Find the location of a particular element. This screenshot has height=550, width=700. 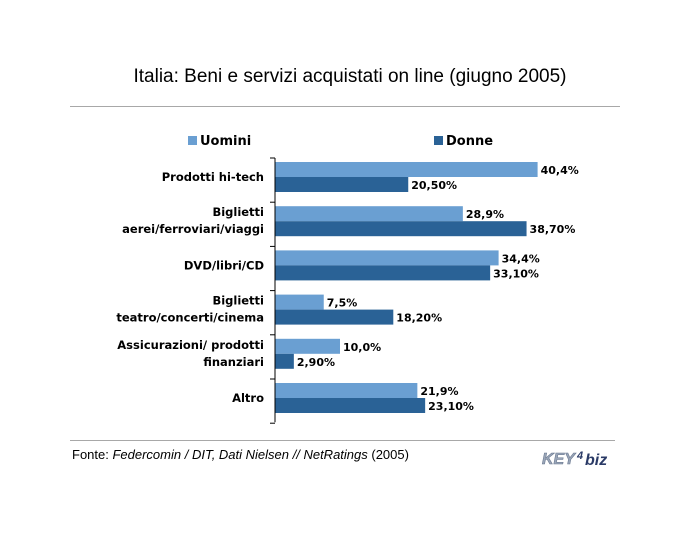

category-label: Prodotti hi-tech is located at coordinates (213, 177).